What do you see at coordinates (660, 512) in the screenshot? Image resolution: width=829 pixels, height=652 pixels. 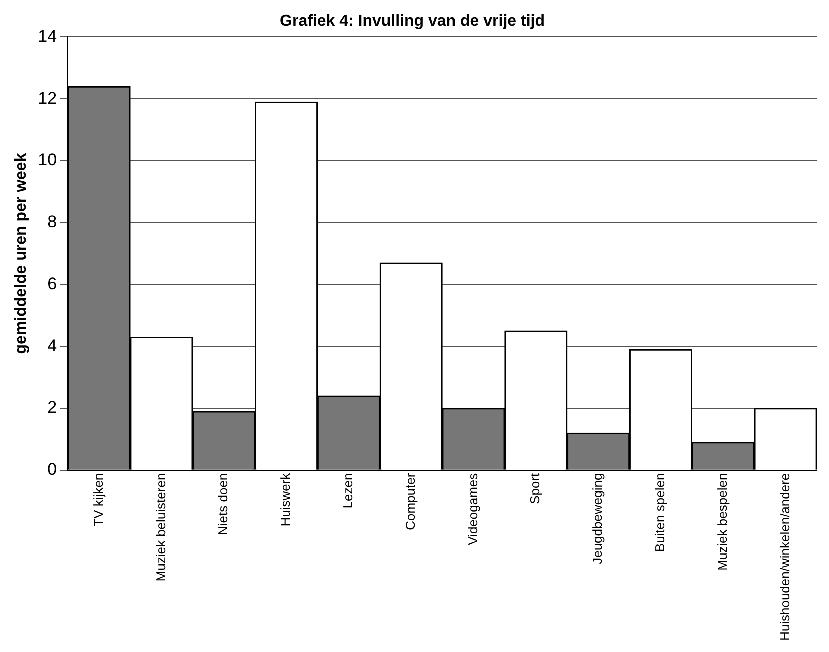 I see `x-tick-label: Buiten spelen` at bounding box center [660, 512].